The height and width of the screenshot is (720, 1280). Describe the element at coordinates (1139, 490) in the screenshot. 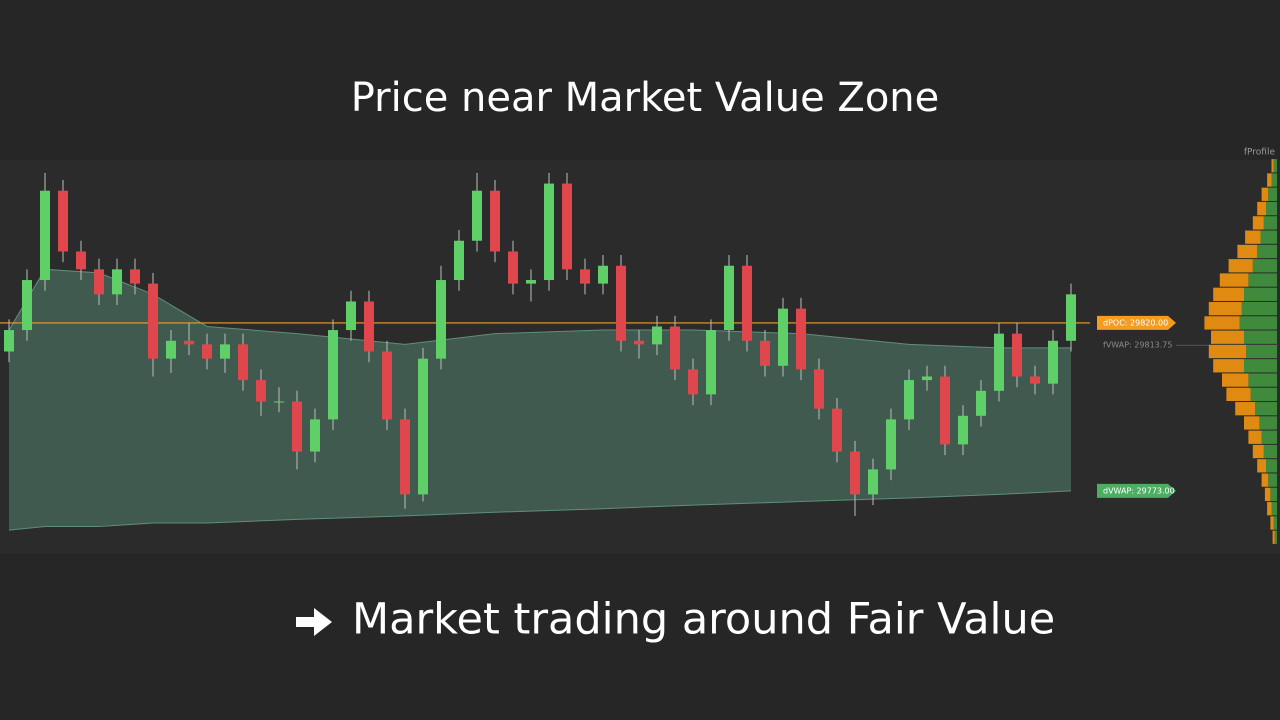

I see `dvwap-label: dVWAP: 29773.00` at that location.